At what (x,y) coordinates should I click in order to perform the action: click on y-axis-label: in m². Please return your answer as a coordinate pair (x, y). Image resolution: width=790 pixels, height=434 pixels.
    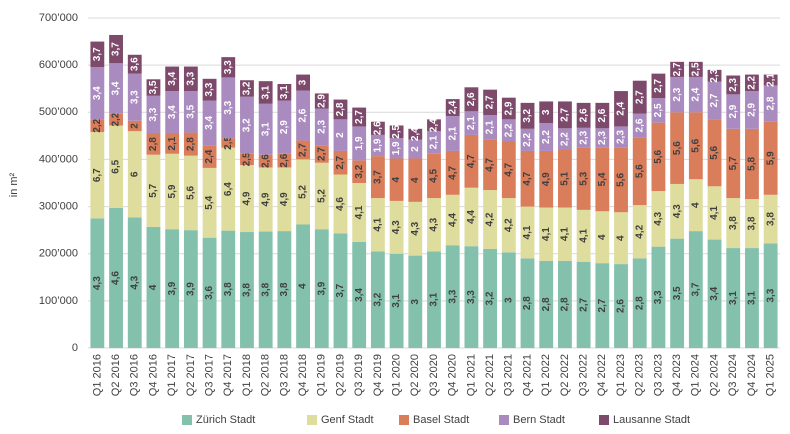
    Looking at the image, I should click on (14, 184).